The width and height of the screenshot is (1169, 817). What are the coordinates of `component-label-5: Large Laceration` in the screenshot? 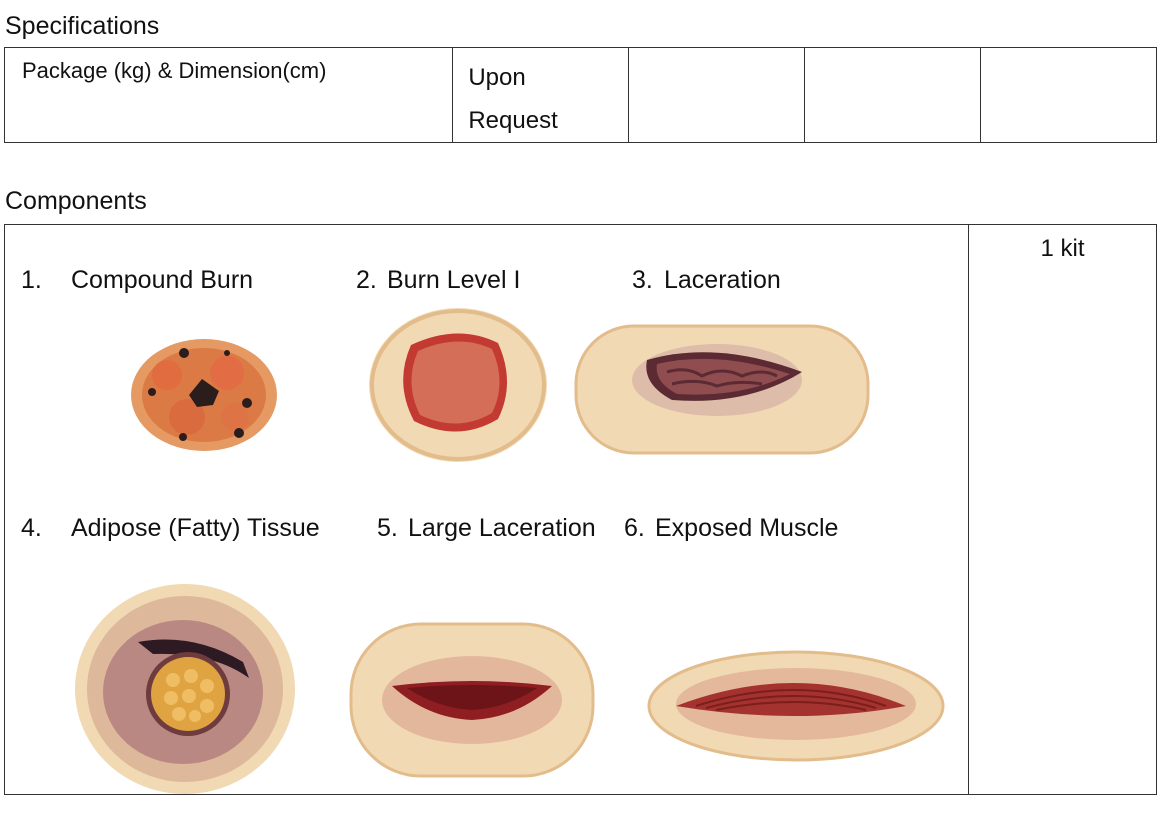 It's located at (502, 528).